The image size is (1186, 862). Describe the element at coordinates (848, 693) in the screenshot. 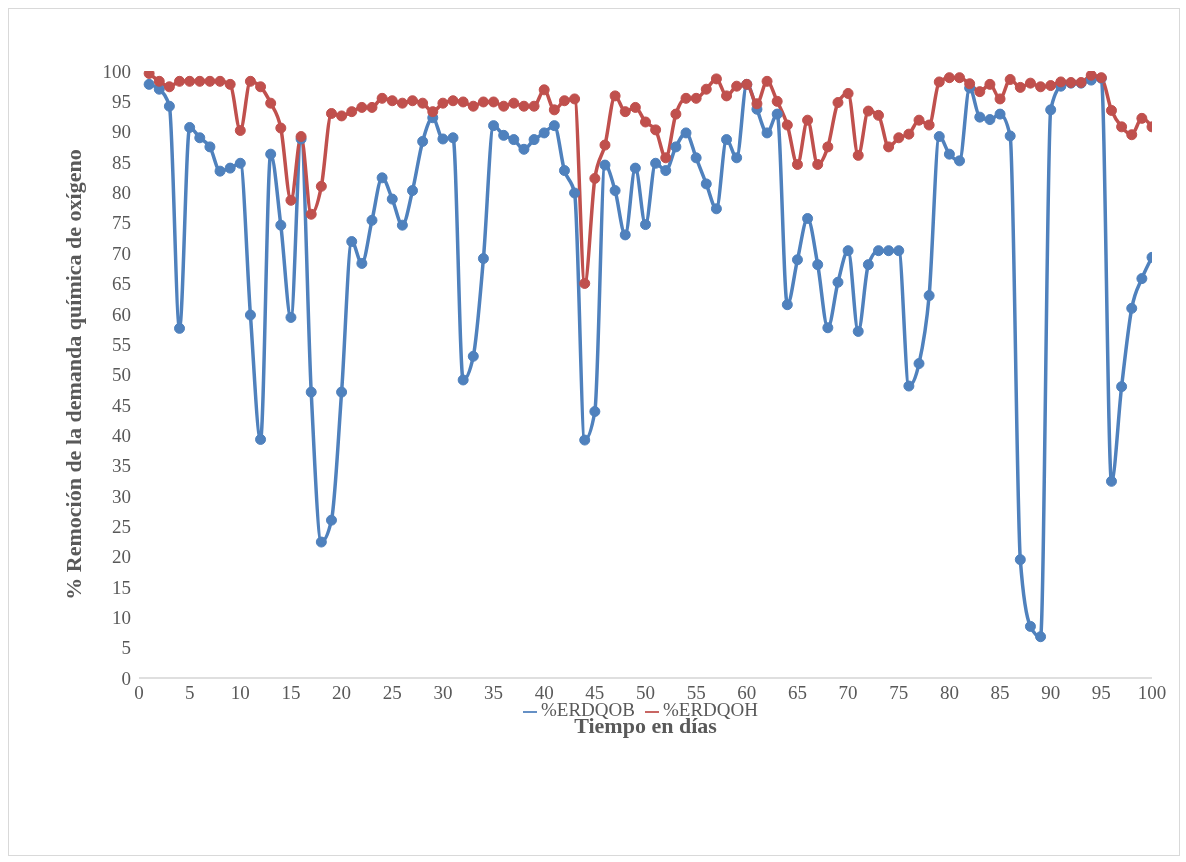

I see `x-tick-label: 70` at that location.